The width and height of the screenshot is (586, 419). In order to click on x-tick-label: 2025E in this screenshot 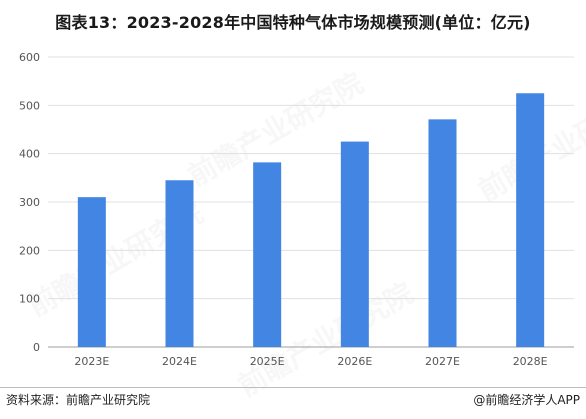, I will do `click(267, 361)`.